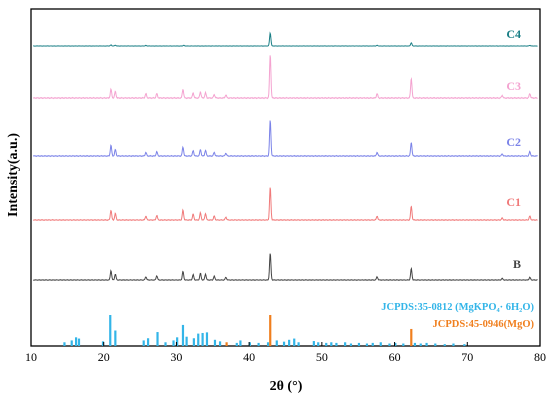 The width and height of the screenshot is (550, 403). I want to click on trace-c2, so click(285, 139).